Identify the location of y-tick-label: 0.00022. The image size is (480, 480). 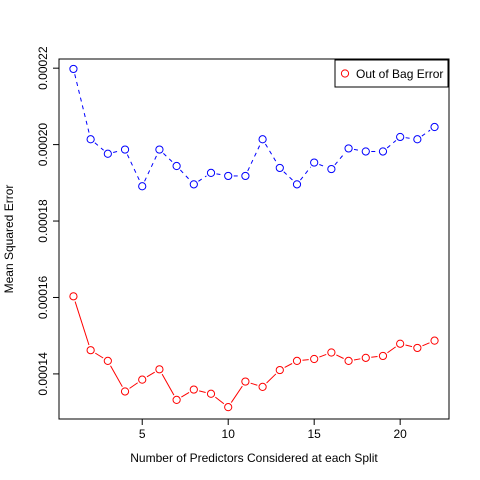
(43, 68).